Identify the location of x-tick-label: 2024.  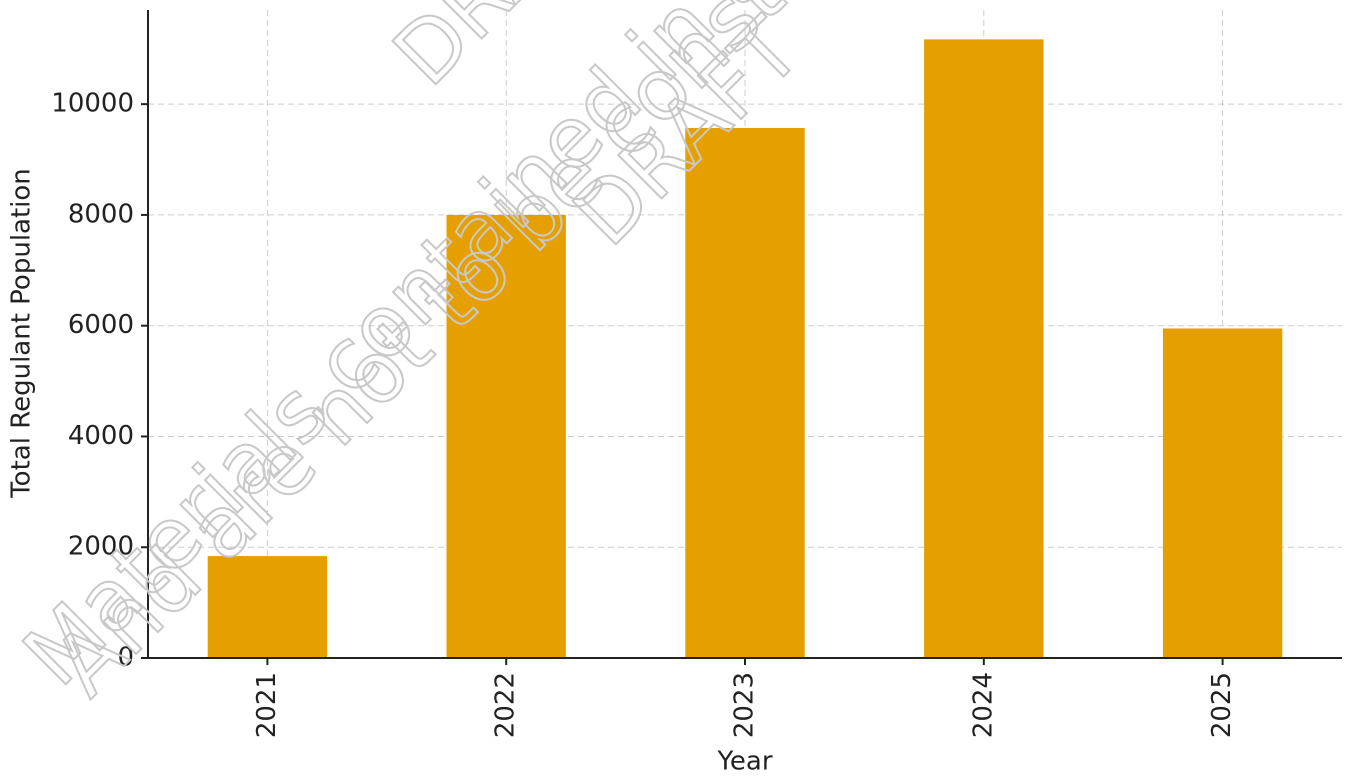
(983, 705).